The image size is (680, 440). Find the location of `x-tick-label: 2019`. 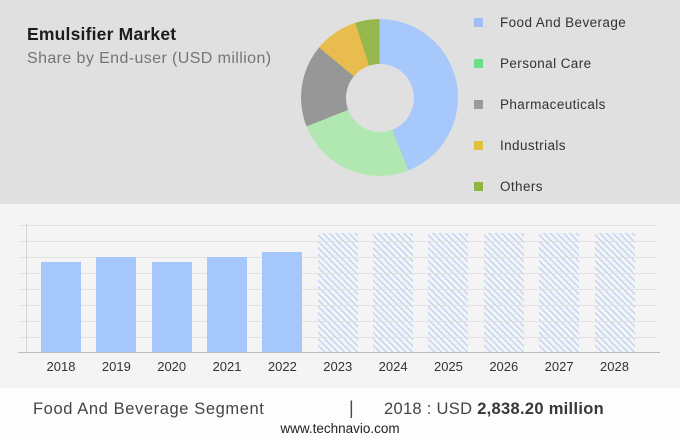

x-tick-label: 2019 is located at coordinates (116, 366).